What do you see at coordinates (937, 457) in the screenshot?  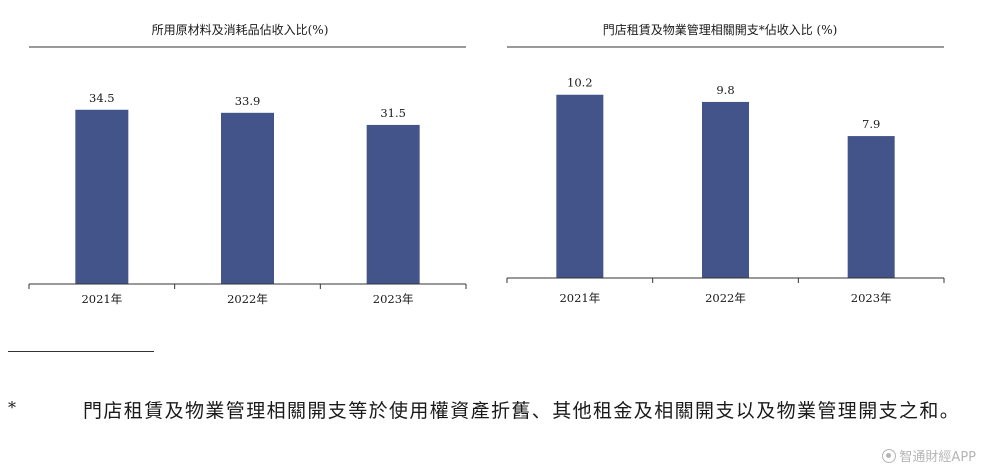 I see `watermark-text: 智通財經APP` at bounding box center [937, 457].